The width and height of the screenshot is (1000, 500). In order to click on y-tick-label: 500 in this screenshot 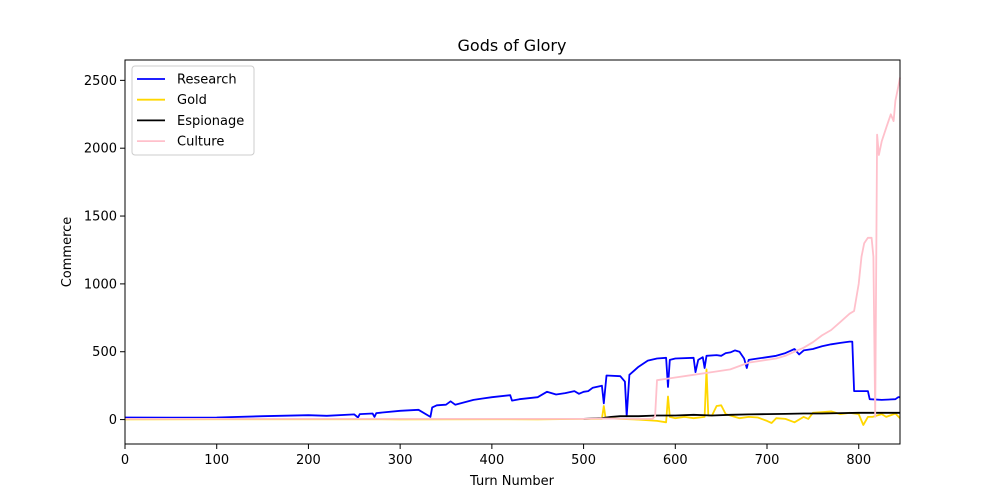, I will do `click(104, 352)`.